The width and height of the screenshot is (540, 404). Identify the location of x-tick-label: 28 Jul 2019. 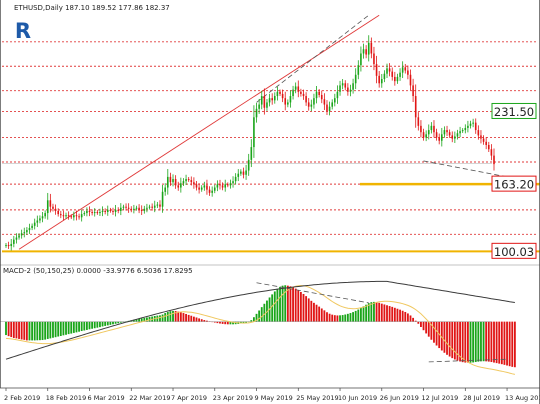
(481, 398).